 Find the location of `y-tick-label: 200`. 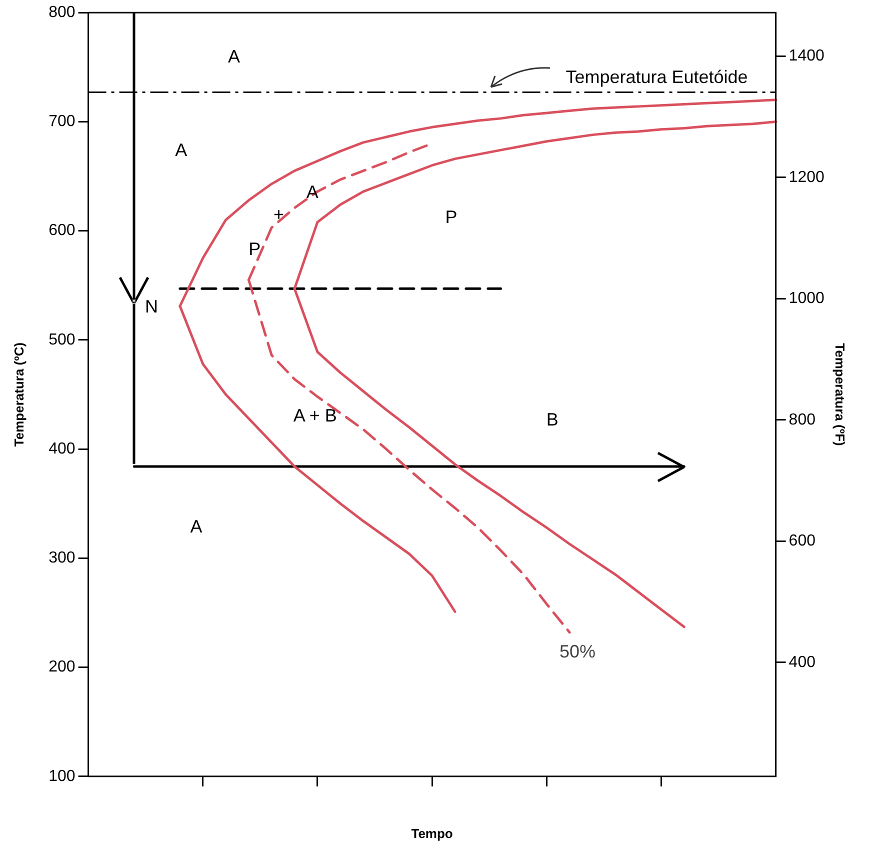

y-tick-label: 200 is located at coordinates (62, 667).